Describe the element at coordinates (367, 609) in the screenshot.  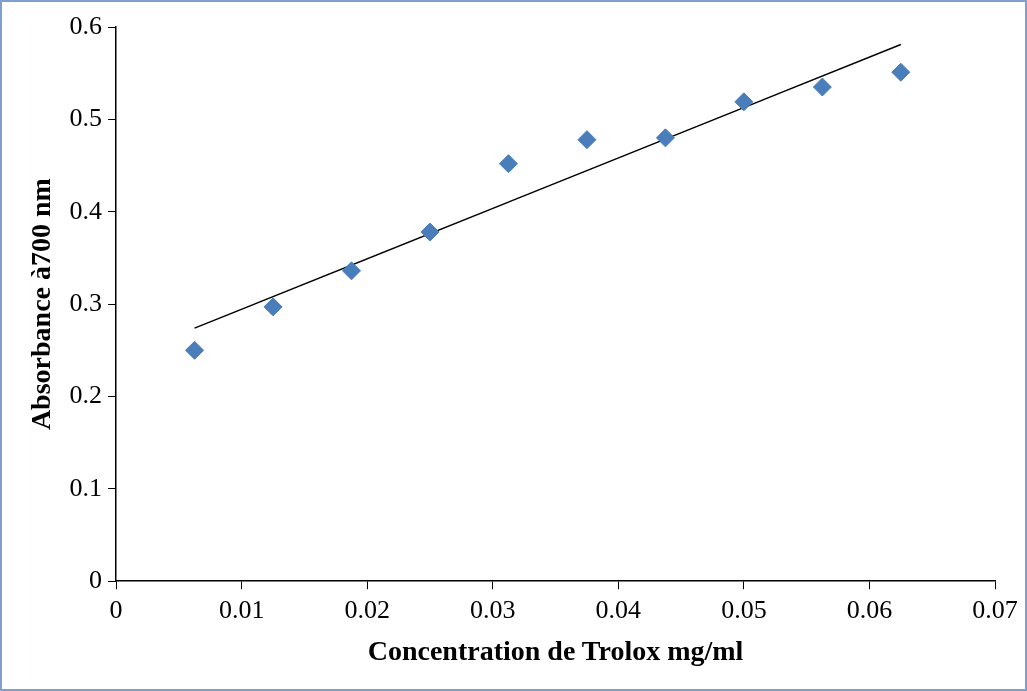
I see `x-tick-label: 0.02` at that location.